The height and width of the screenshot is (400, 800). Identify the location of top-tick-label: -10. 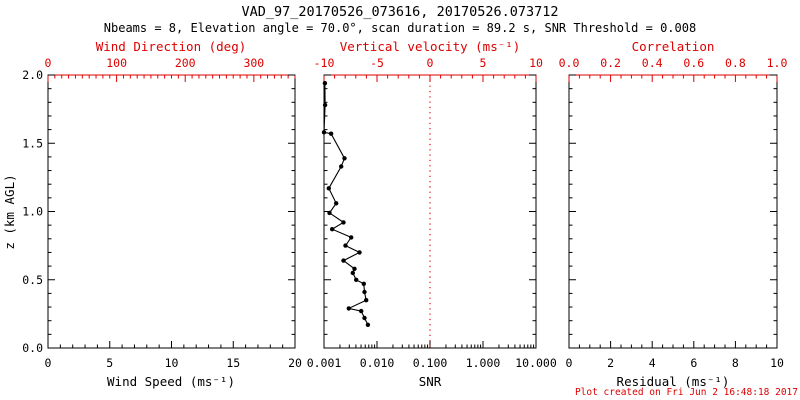
(324, 63).